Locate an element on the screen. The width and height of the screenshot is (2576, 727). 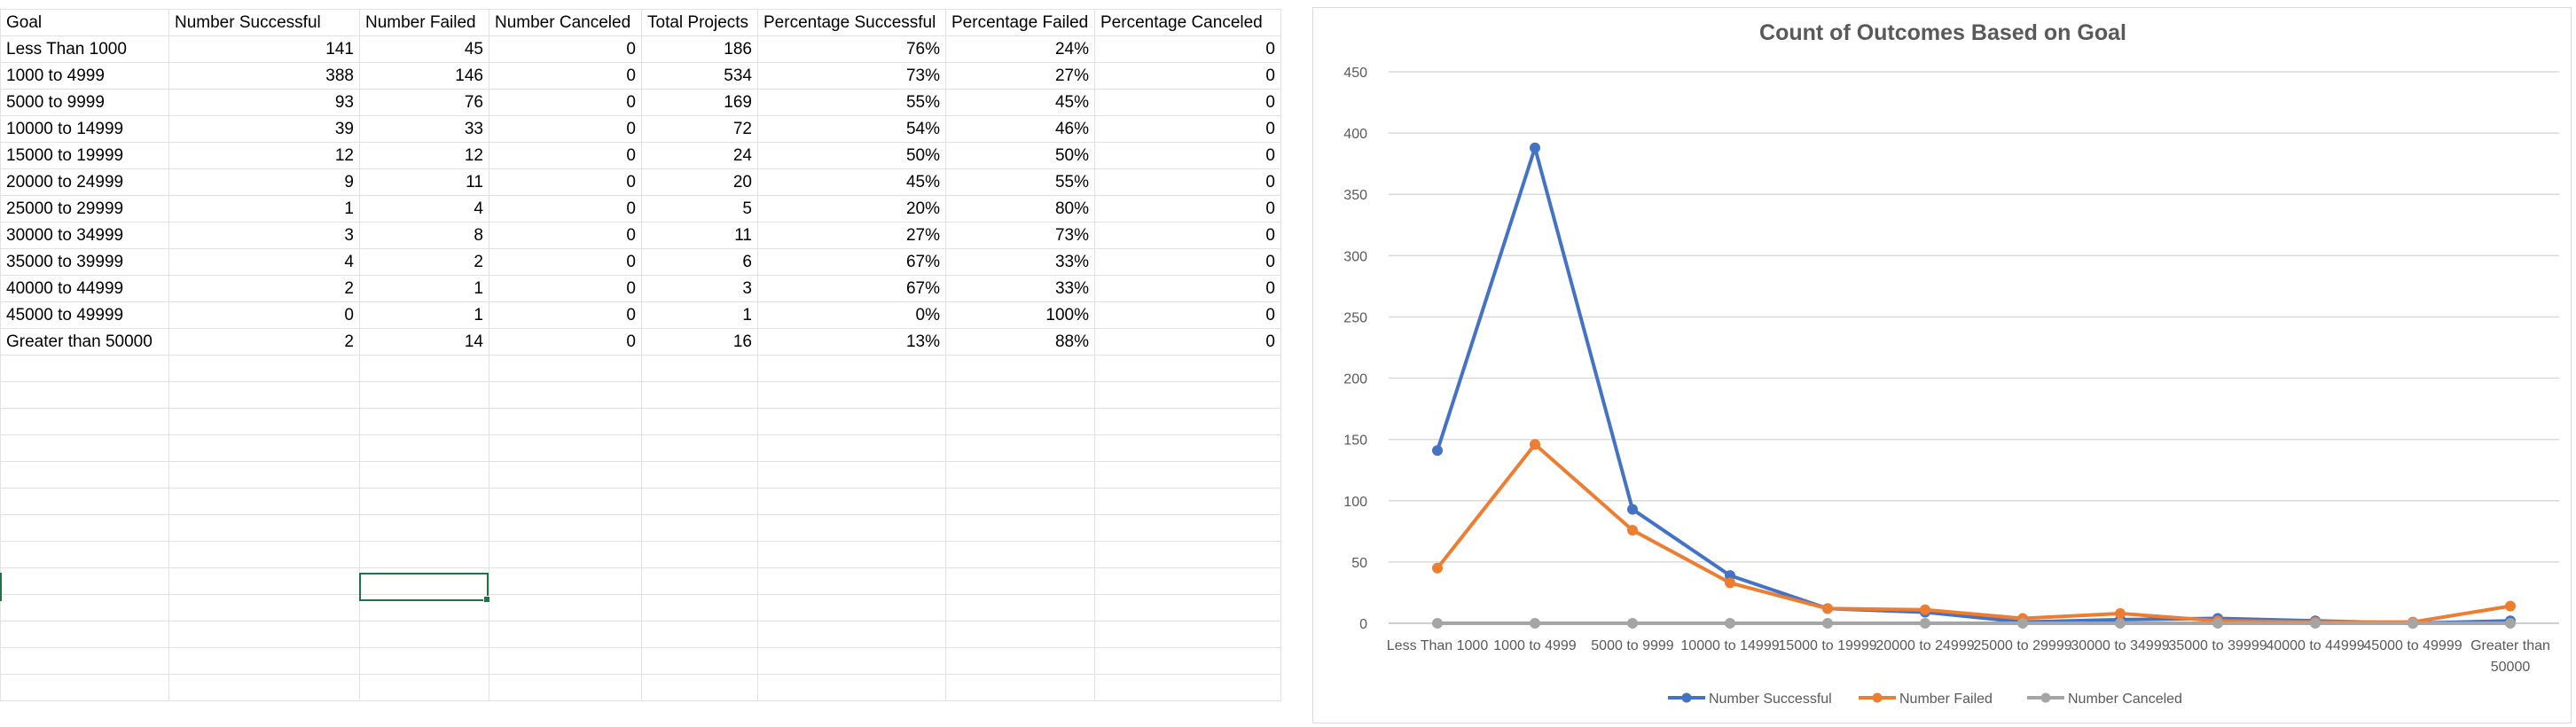
header-cell: Percentage Failed is located at coordinates (1020, 22).